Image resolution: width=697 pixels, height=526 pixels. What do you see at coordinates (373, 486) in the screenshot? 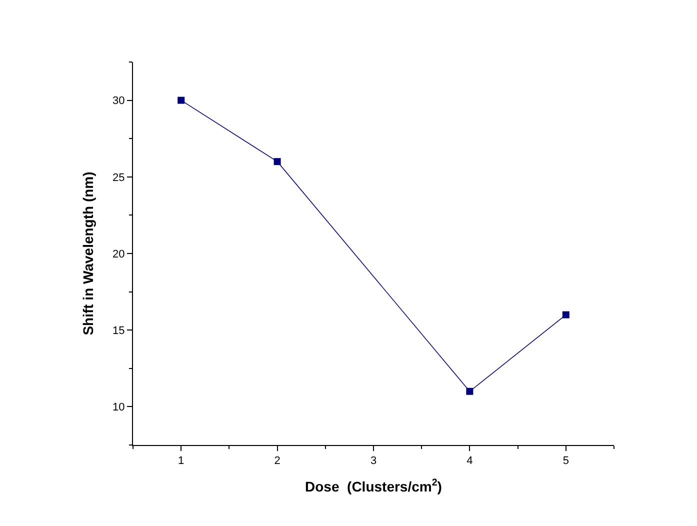
I see `x-axis-title: Dose (Clusters/cm$^{2}$)` at bounding box center [373, 486].